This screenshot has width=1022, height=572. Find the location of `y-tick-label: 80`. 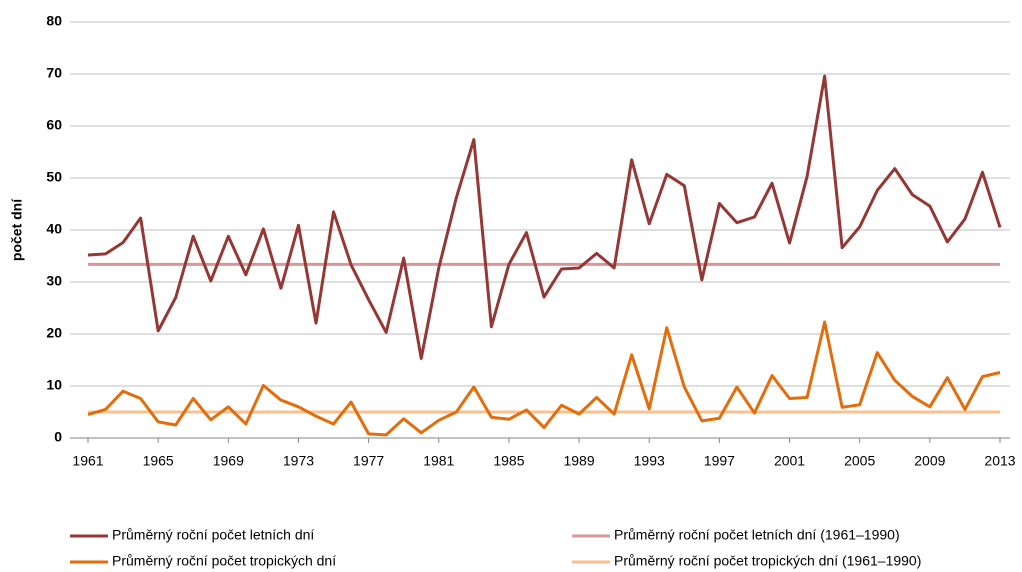

y-tick-label: 80 is located at coordinates (54, 21).